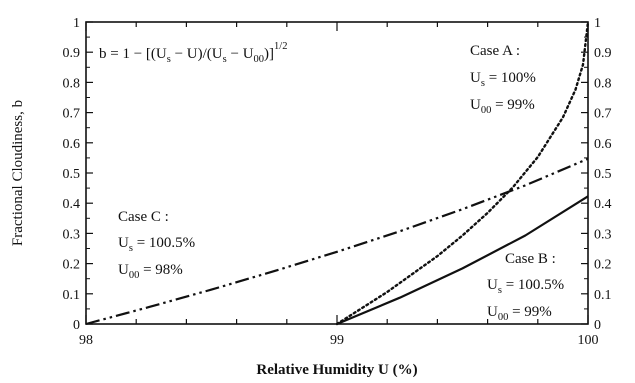  Describe the element at coordinates (603, 83) in the screenshot. I see `y-tick-label-right: 0.8` at that location.